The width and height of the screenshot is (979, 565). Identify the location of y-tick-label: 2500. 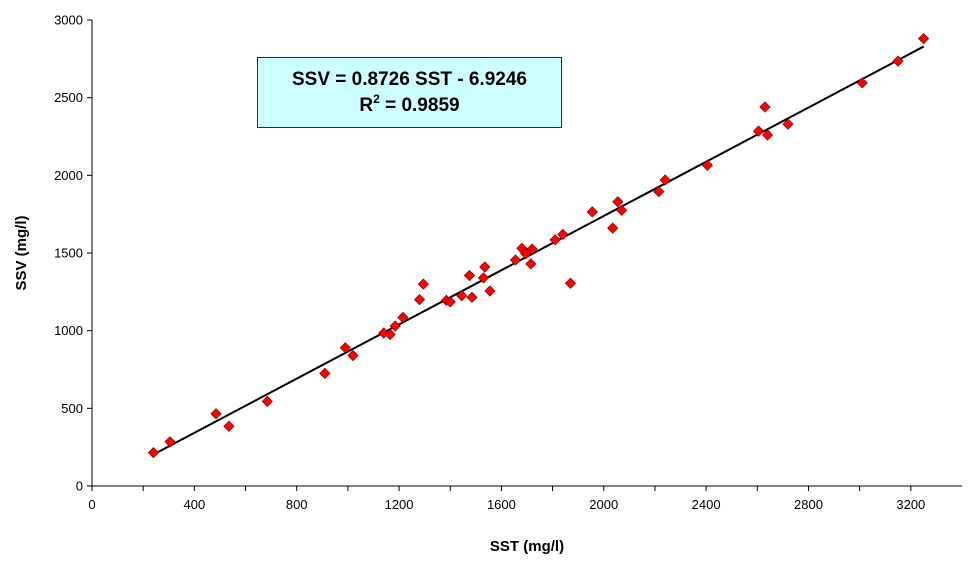
(68, 97).